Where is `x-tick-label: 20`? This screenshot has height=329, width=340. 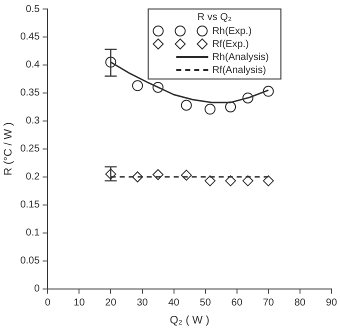 x-tick-label: 20 is located at coordinates (111, 303).